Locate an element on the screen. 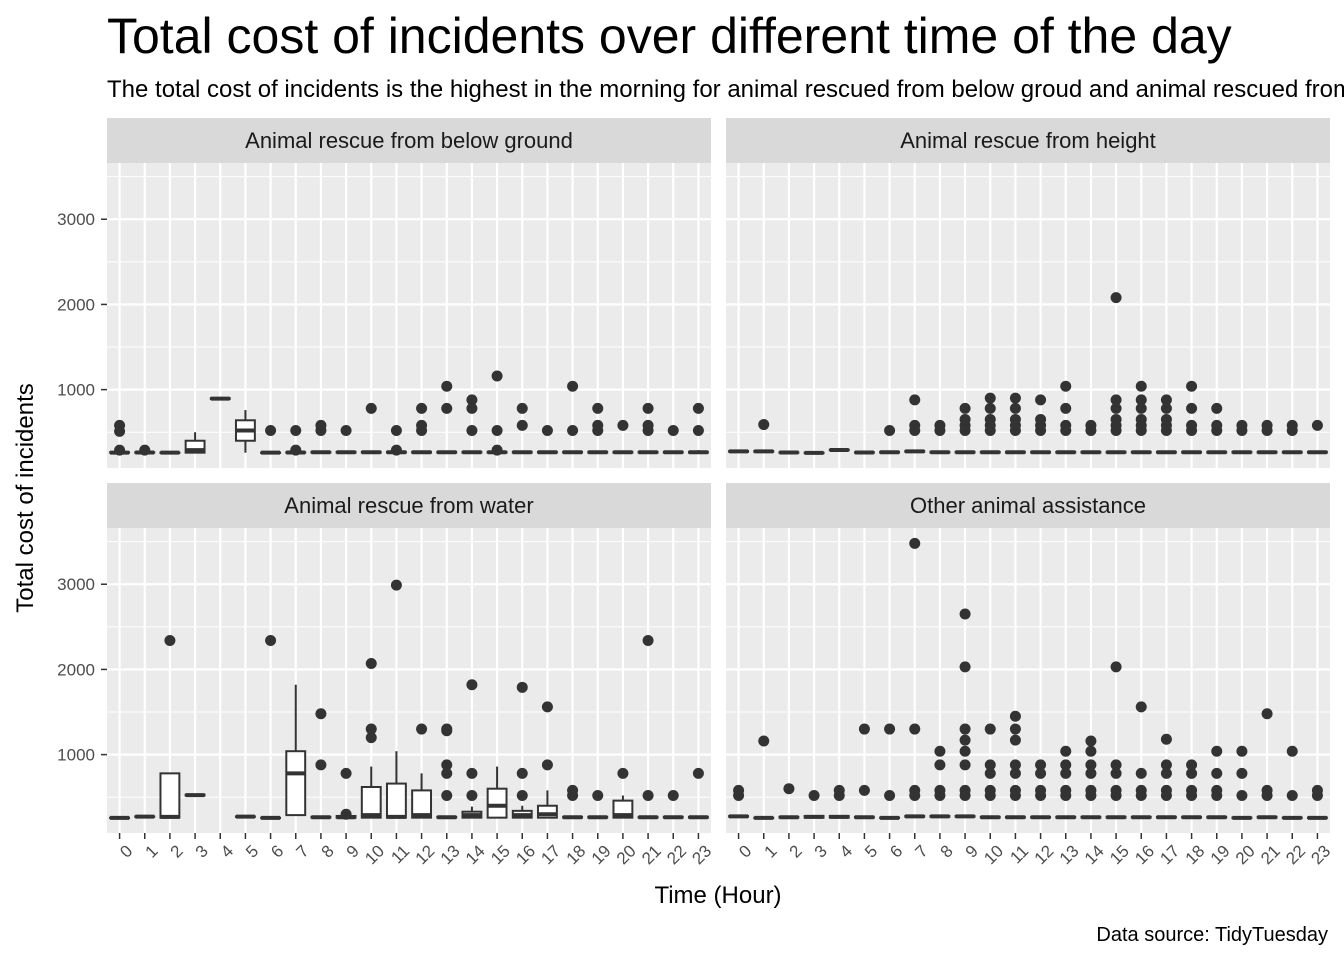 The height and width of the screenshot is (960, 1344). x-tick-label: 1 is located at coordinates (151, 851).